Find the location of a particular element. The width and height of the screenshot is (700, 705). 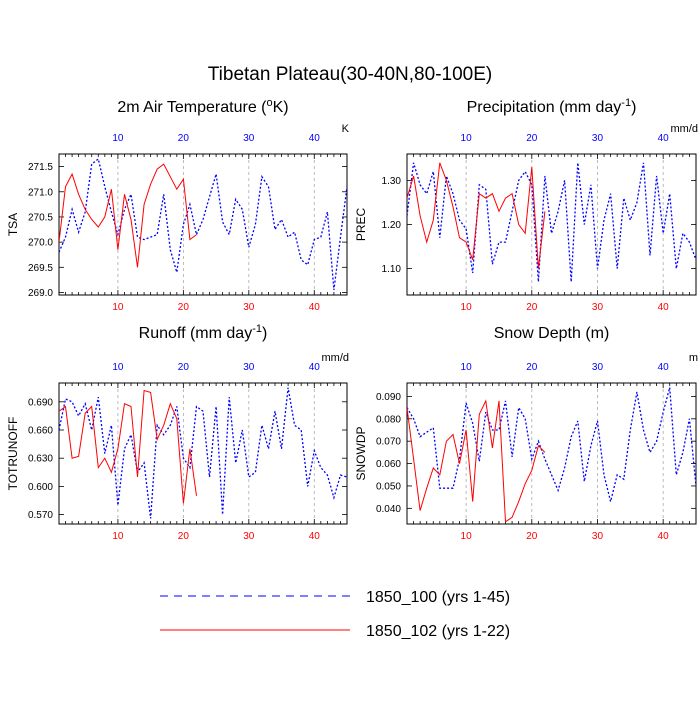

y-axis-label: TSA is located at coordinates (13, 224).